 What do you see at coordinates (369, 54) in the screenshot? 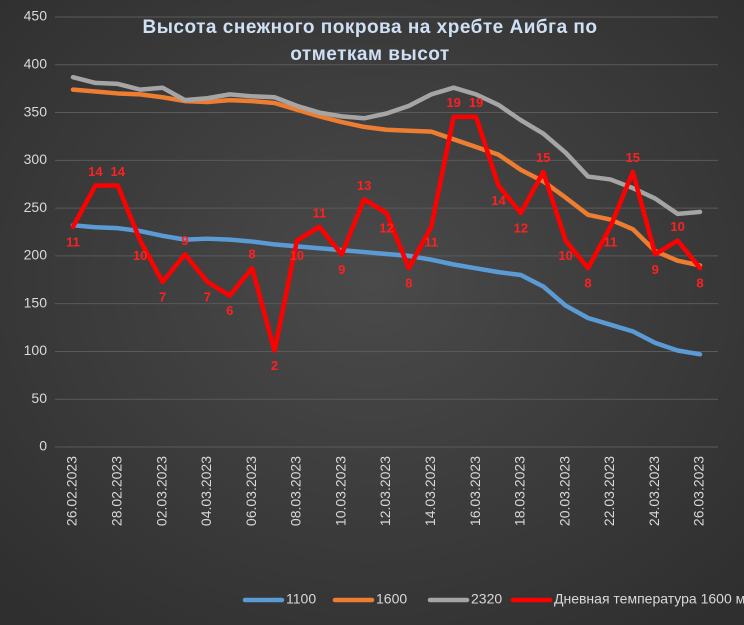
I see `chart-title: отметкам высот` at bounding box center [369, 54].